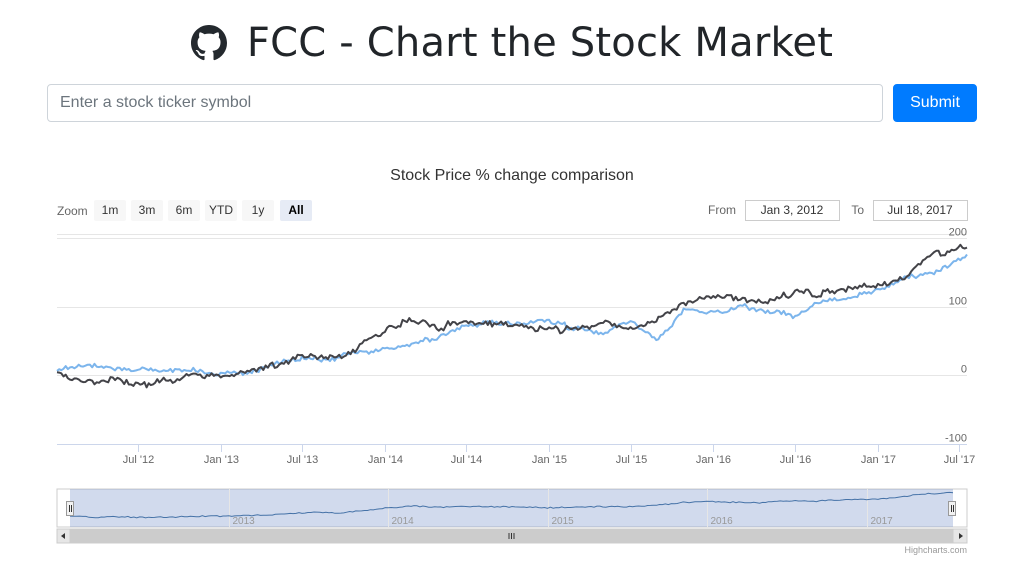  Describe the element at coordinates (208, 43) in the screenshot. I see `github-icon` at that location.